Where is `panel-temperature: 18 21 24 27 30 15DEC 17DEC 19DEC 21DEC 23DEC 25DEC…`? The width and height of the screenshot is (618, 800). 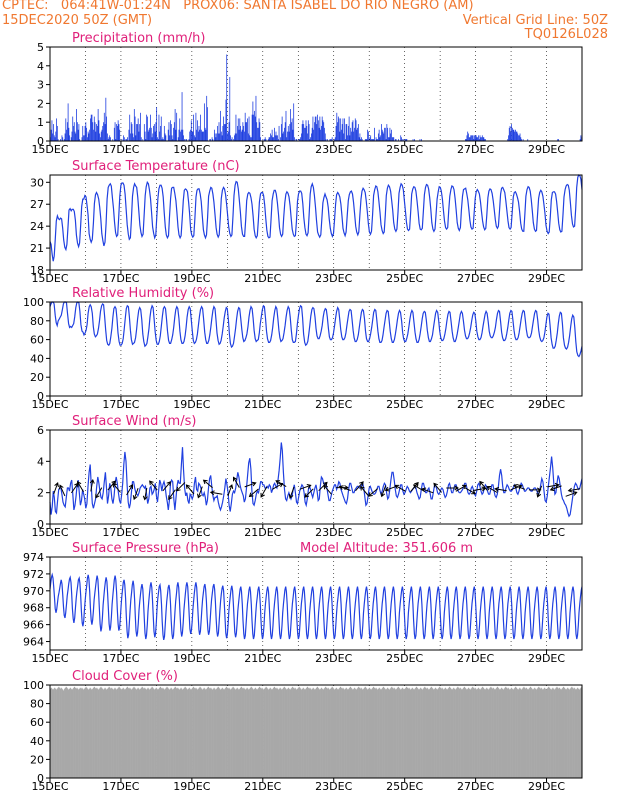 panel-temperature: 18 21 24 27 30 15DEC 17DEC 19DEC 21DEC 23DEC 25DEC… is located at coordinates (306, 222).